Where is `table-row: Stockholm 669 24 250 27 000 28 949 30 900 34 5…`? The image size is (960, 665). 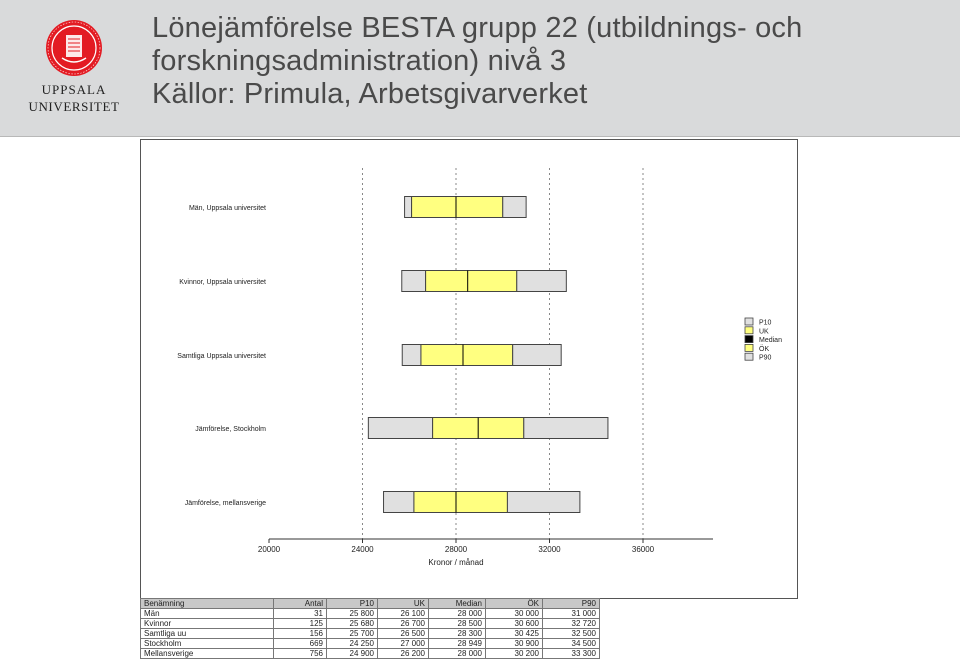
table-row: Stockholm 669 24 250 27 000 28 949 30 900 34 5… is located at coordinates (370, 643).